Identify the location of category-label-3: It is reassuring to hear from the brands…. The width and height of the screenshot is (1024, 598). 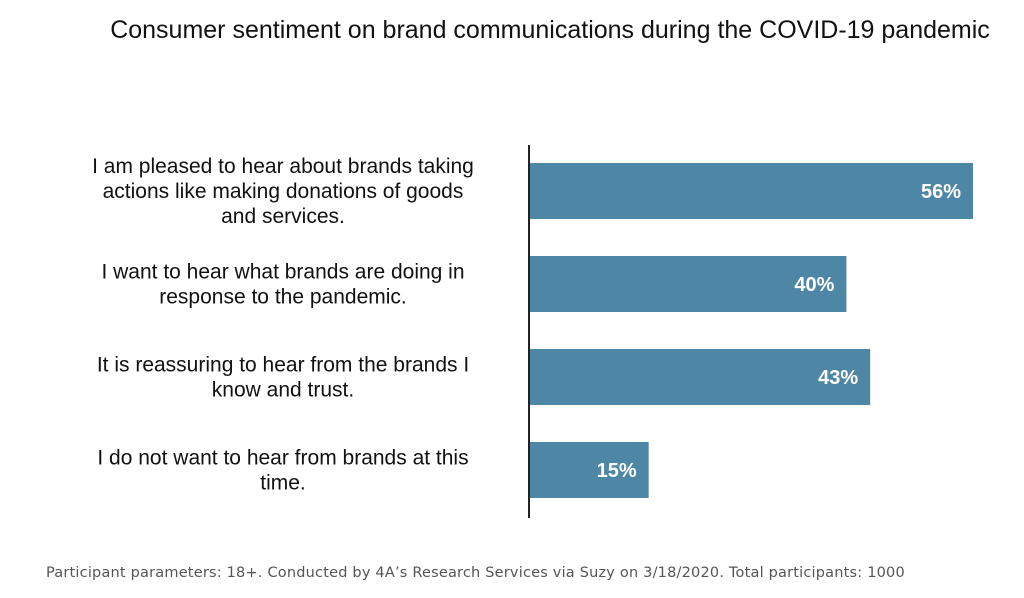
(283, 378).